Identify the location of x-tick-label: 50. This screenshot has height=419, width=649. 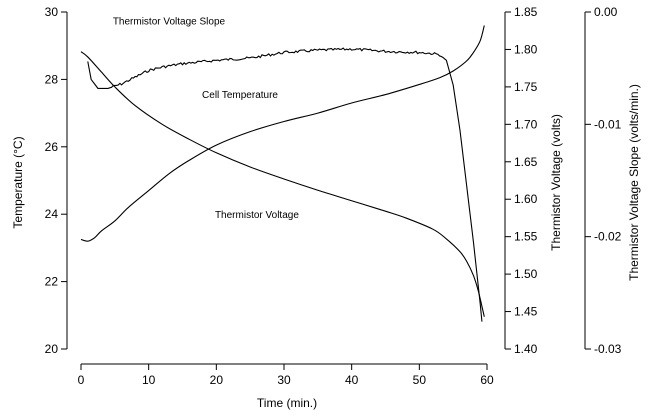
(420, 380).